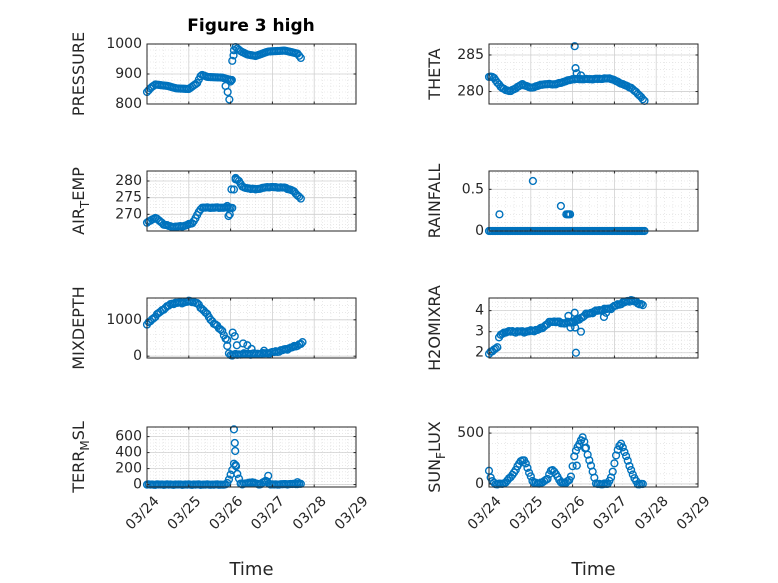 Image resolution: width=778 pixels, height=583 pixels. I want to click on y-axis-label: AIRTEMP, so click(80, 201).